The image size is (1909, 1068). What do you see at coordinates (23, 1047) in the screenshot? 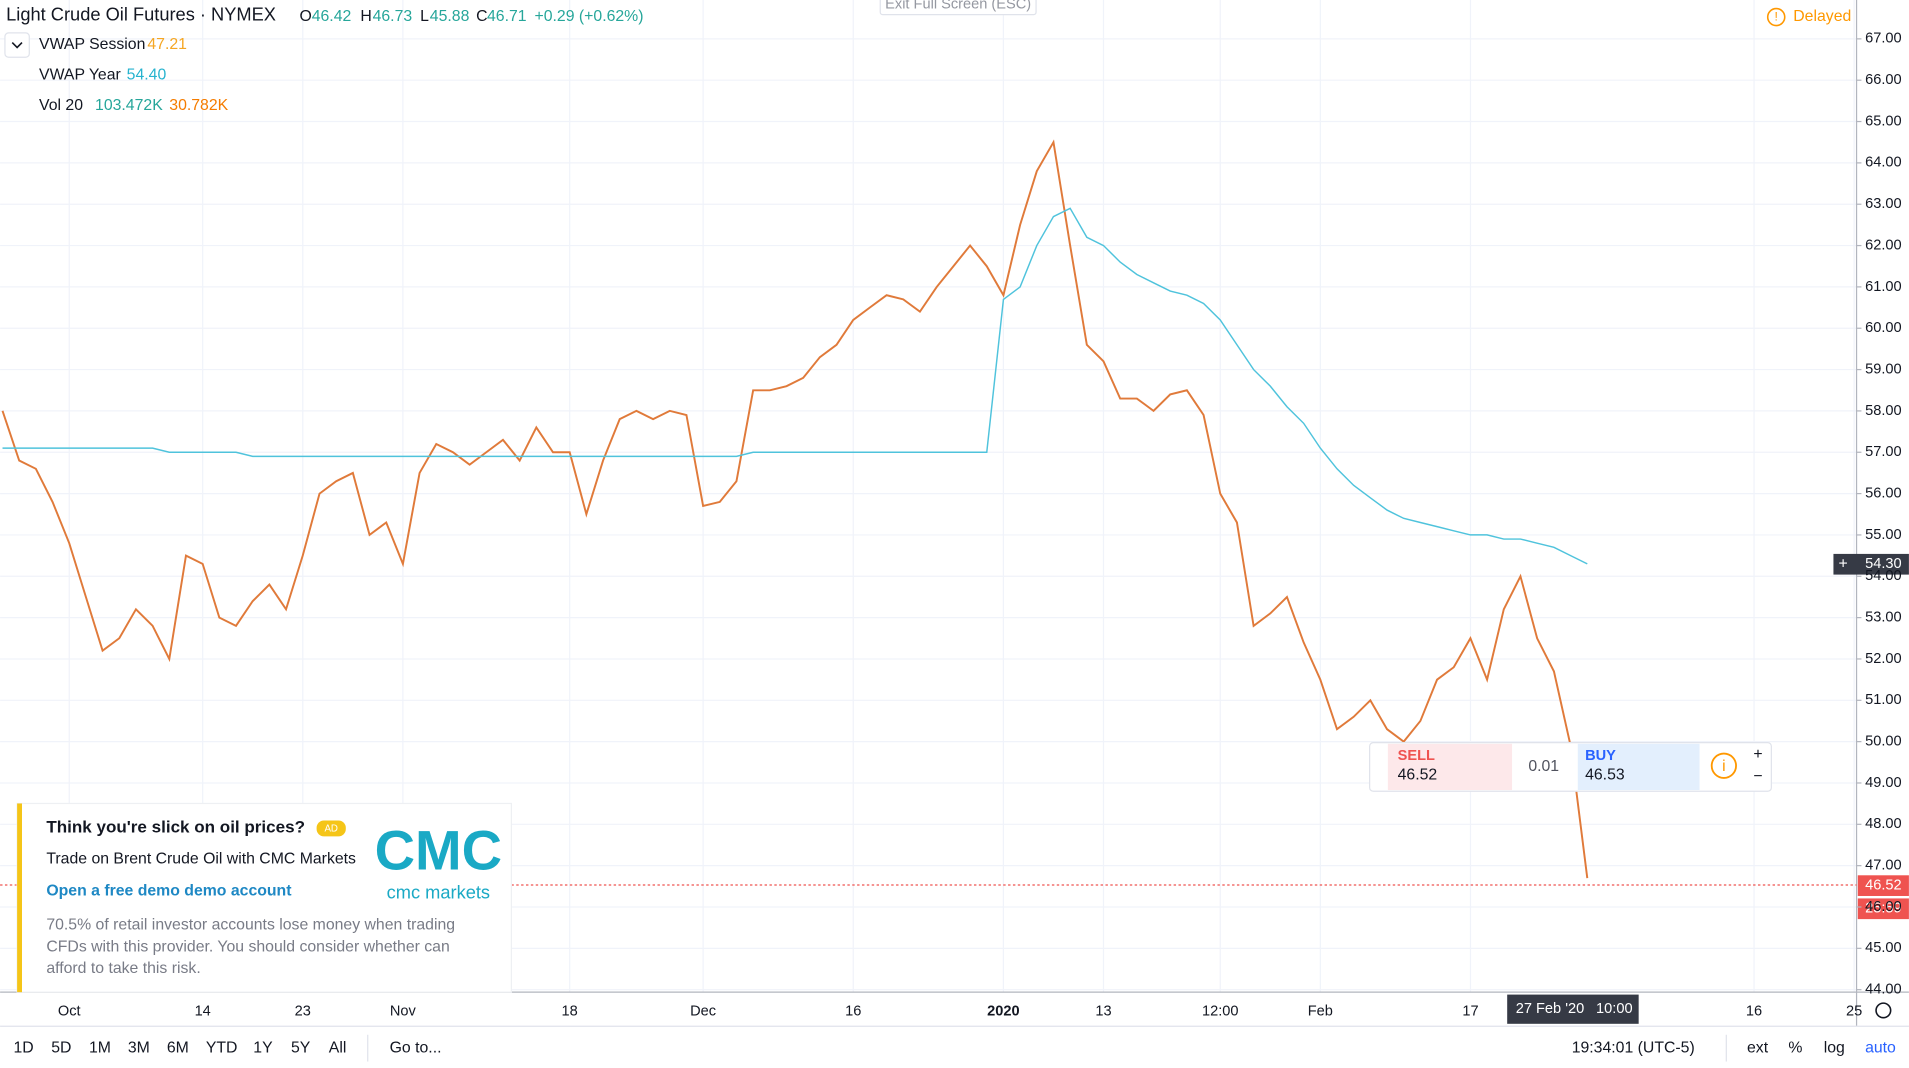
I see `range-button: 1D` at bounding box center [23, 1047].